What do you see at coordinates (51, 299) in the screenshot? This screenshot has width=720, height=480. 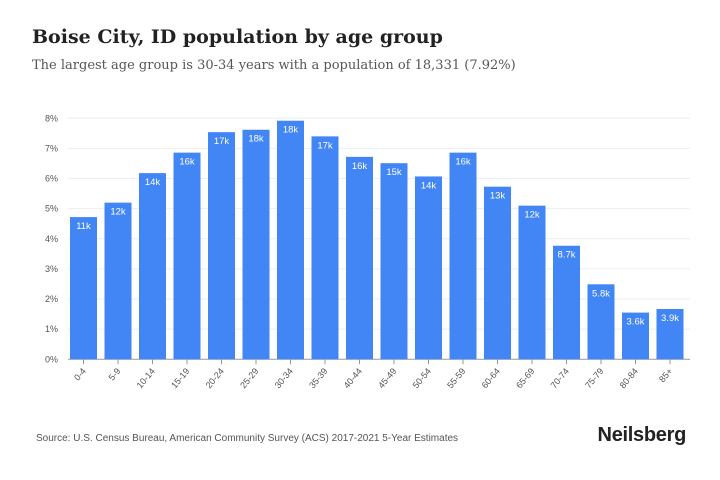 I see `y-tick-label: 2%` at bounding box center [51, 299].